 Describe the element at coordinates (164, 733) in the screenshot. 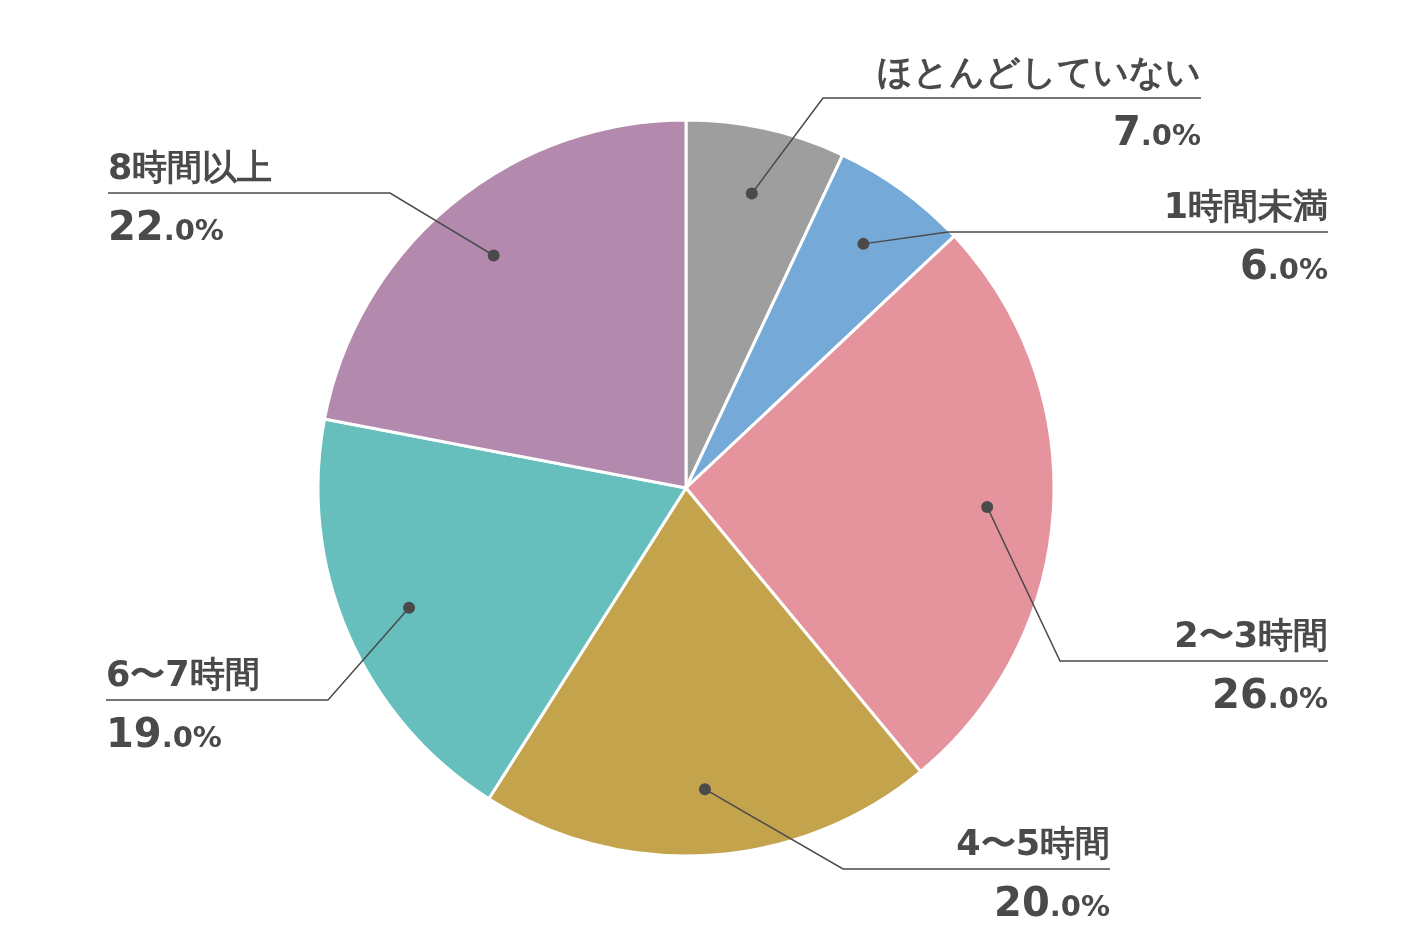

I see `data-label: 19.0%` at that location.